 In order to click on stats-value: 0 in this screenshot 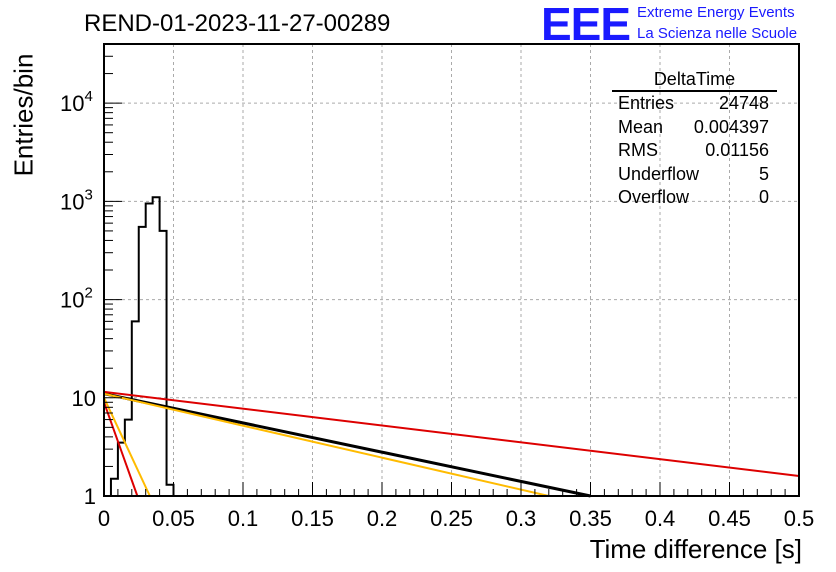, I will do `click(763, 197)`.